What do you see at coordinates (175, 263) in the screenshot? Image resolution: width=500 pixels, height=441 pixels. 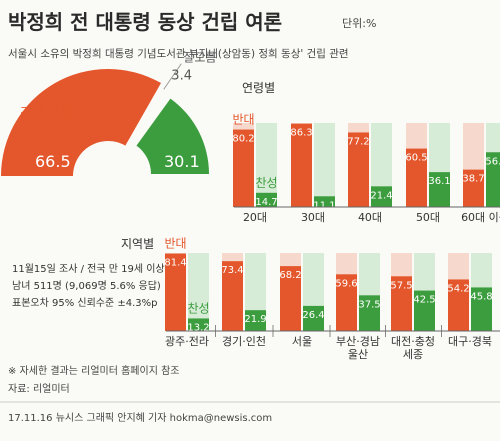 I see `oppose-value-label: 81.4` at bounding box center [175, 263].